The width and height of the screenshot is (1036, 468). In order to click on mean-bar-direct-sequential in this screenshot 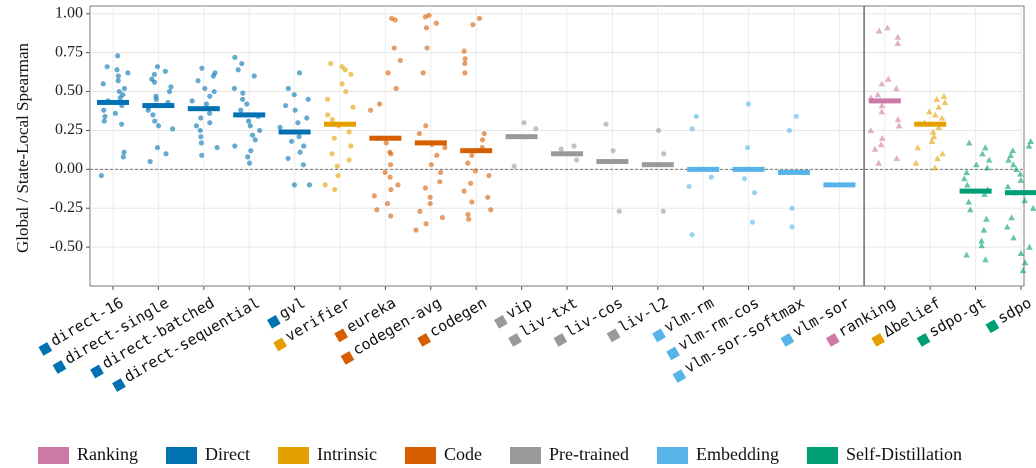, I will do `click(249, 115)`.